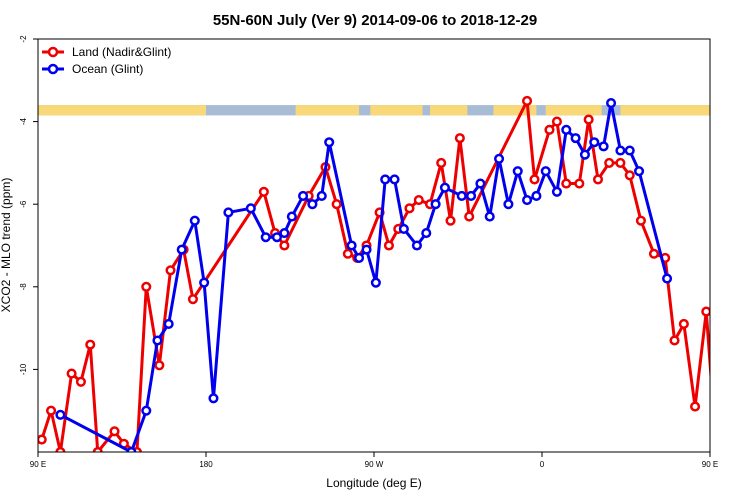 This screenshot has width=750, height=500. What do you see at coordinates (373, 483) in the screenshot?
I see `x-axis-label: Longitude (deg E)` at bounding box center [373, 483].